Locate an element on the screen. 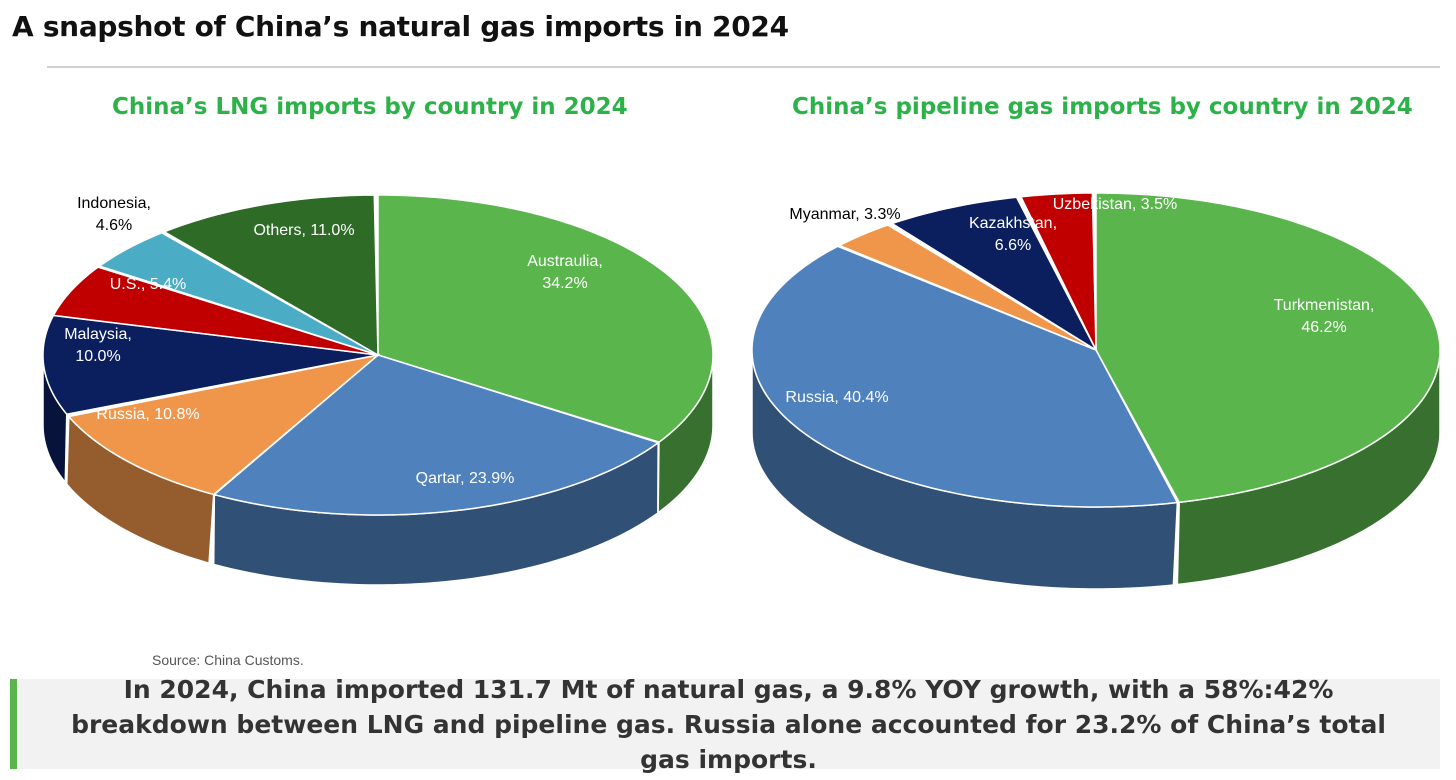  pie-1-slice-kazakhstan is located at coordinates (994, 274).